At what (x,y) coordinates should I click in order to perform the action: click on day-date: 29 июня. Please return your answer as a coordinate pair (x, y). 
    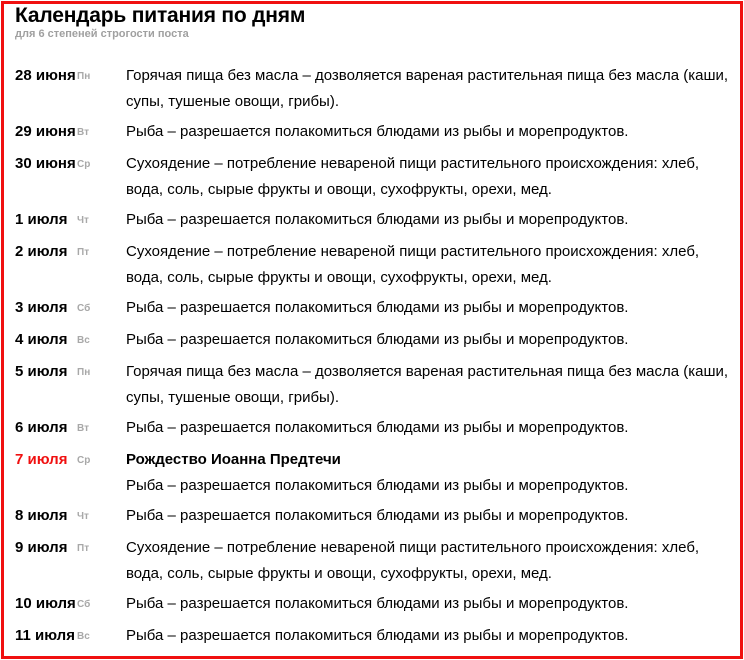
    Looking at the image, I should click on (45, 131).